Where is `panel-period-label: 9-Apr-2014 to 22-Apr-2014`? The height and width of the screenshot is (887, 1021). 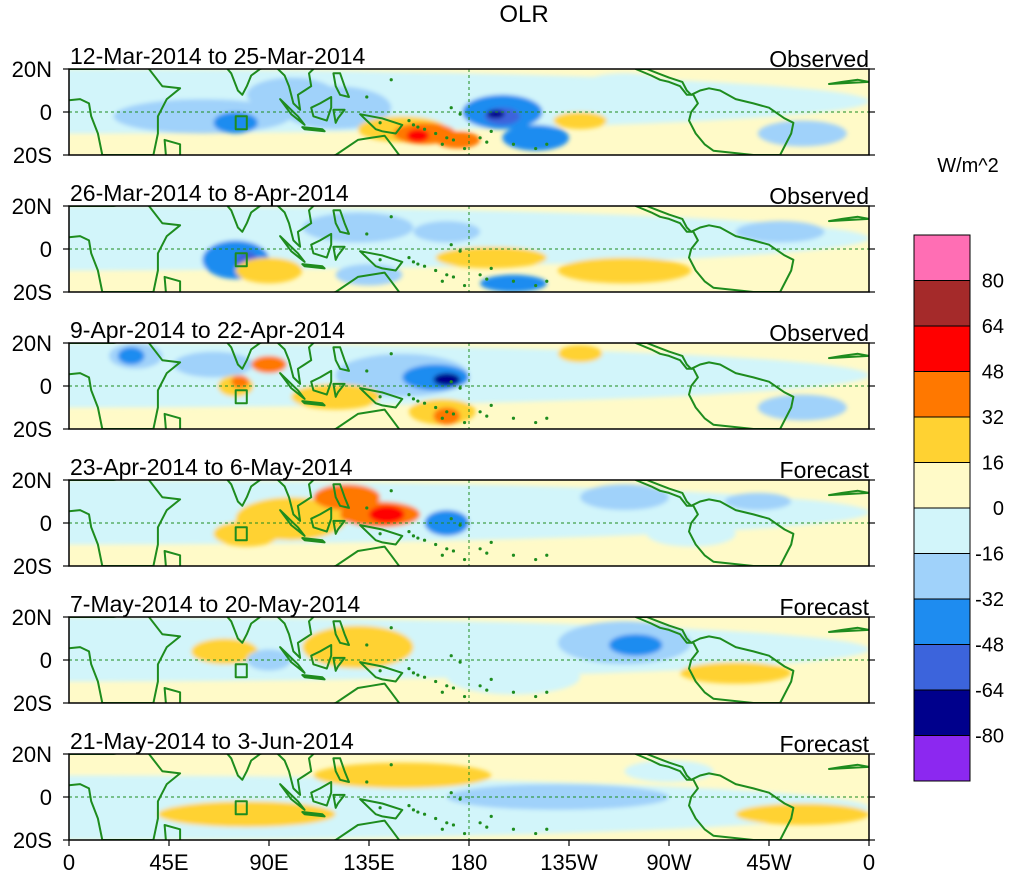
panel-period-label: 9-Apr-2014 to 22-Apr-2014 is located at coordinates (207, 330).